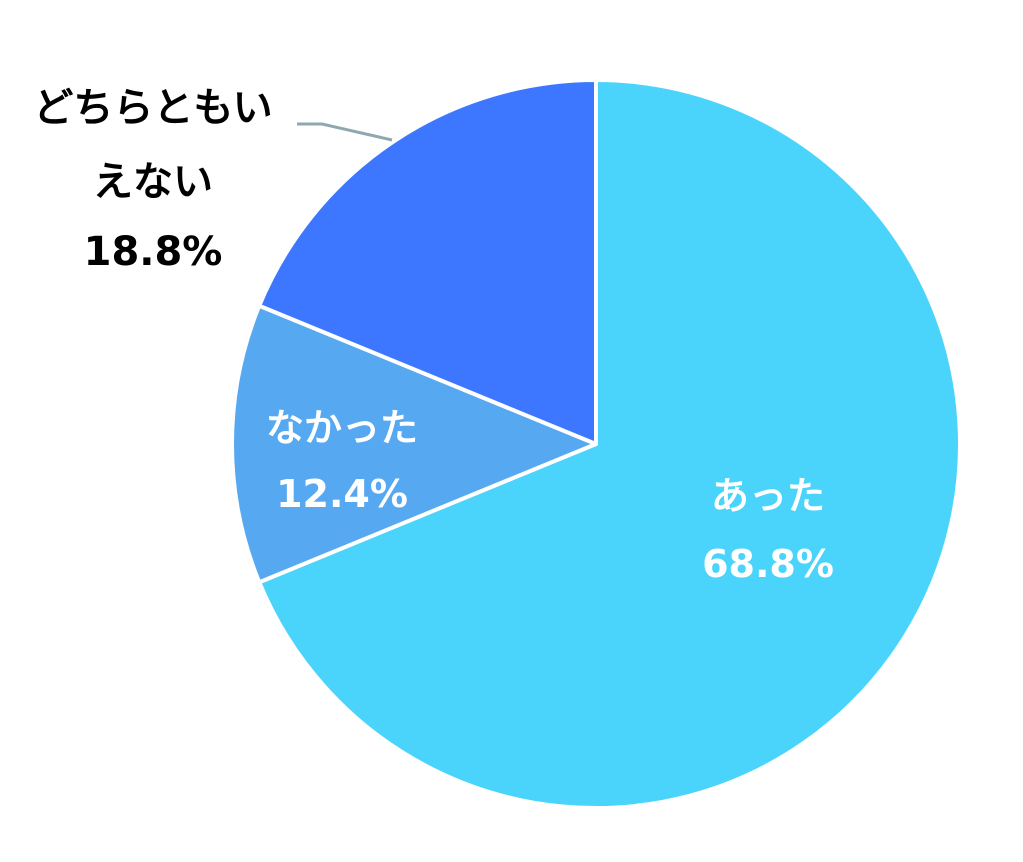 The image size is (1023, 862). Describe the element at coordinates (152, 108) in the screenshot. I see `slice-label-dochiratomo-line1: どちらともい` at that location.